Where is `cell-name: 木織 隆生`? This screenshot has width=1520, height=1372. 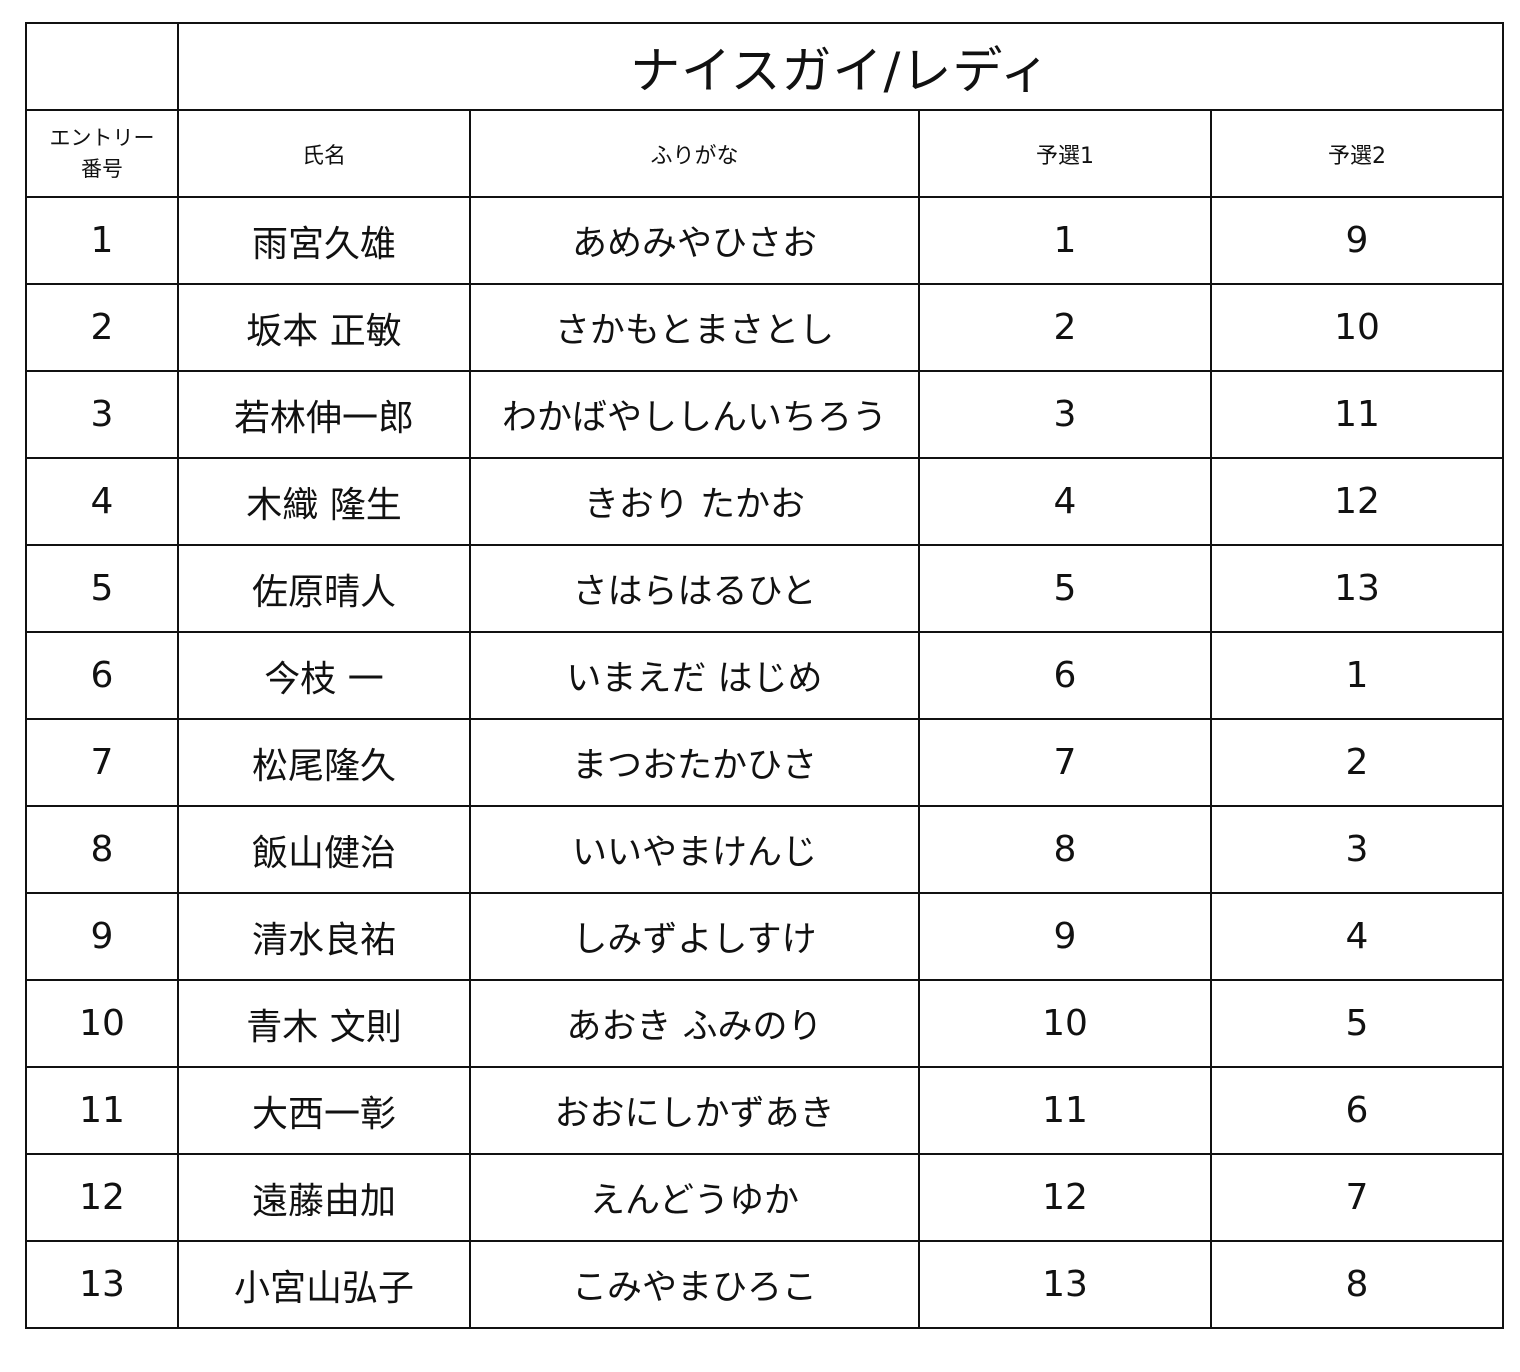
cell-name: 木織 隆生 is located at coordinates (324, 501).